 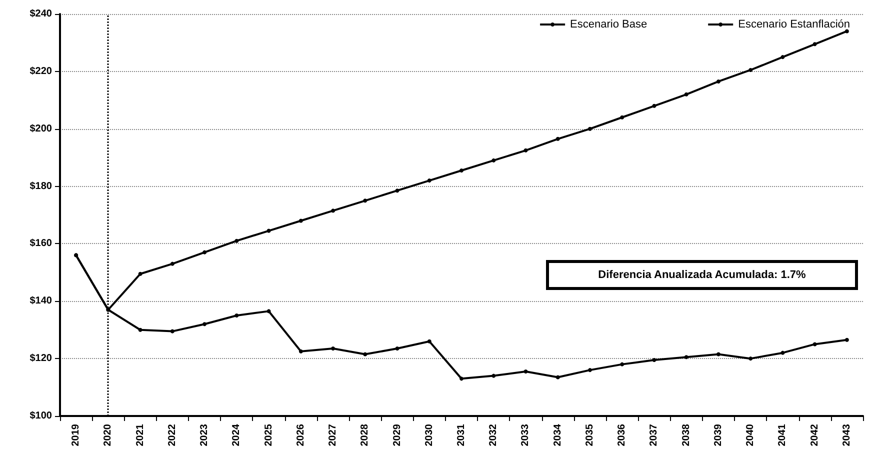 What do you see at coordinates (41, 301) in the screenshot?
I see `y-tick-label: $140` at bounding box center [41, 301].